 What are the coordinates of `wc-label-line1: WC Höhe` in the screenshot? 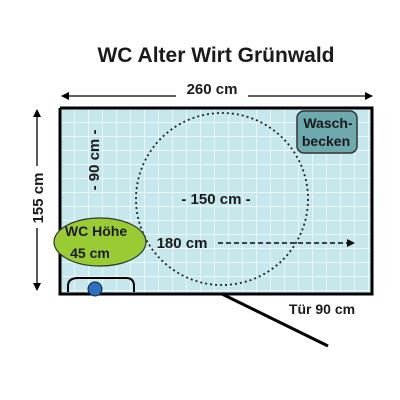 It's located at (96, 231).